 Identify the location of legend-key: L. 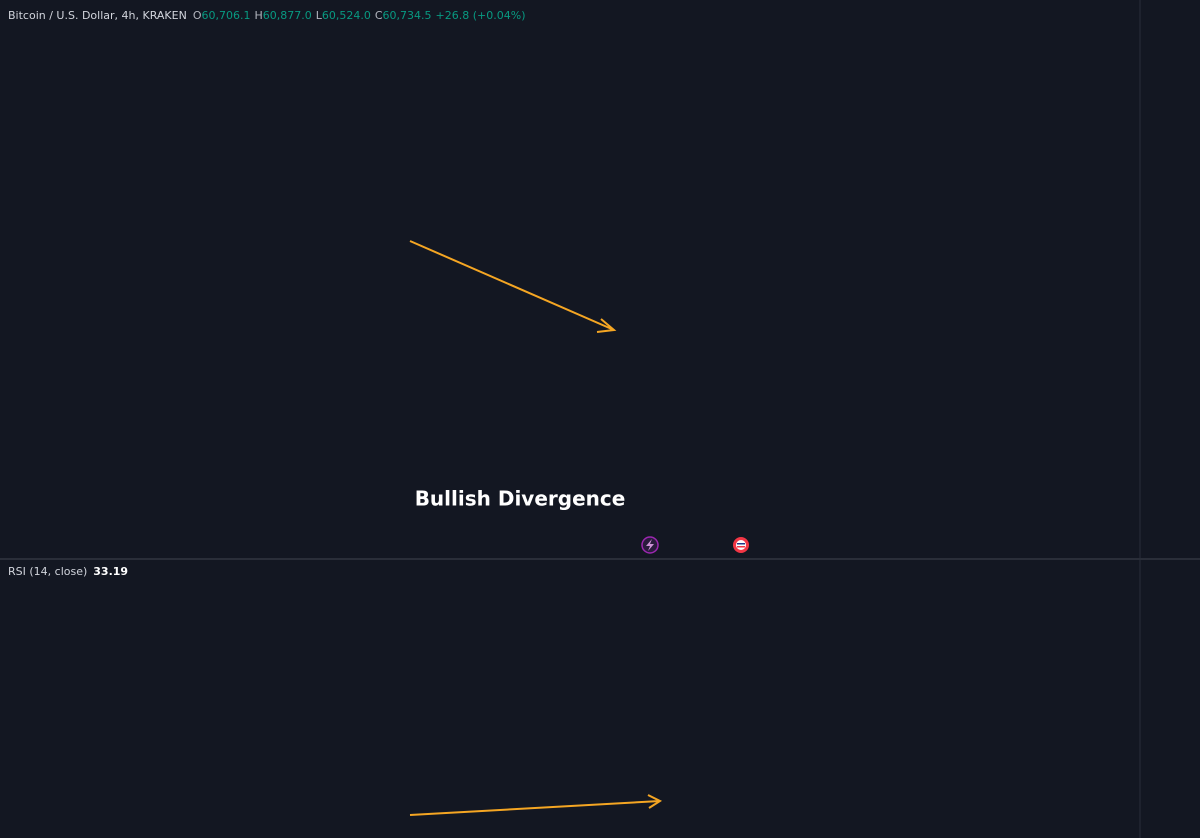
(319, 15).